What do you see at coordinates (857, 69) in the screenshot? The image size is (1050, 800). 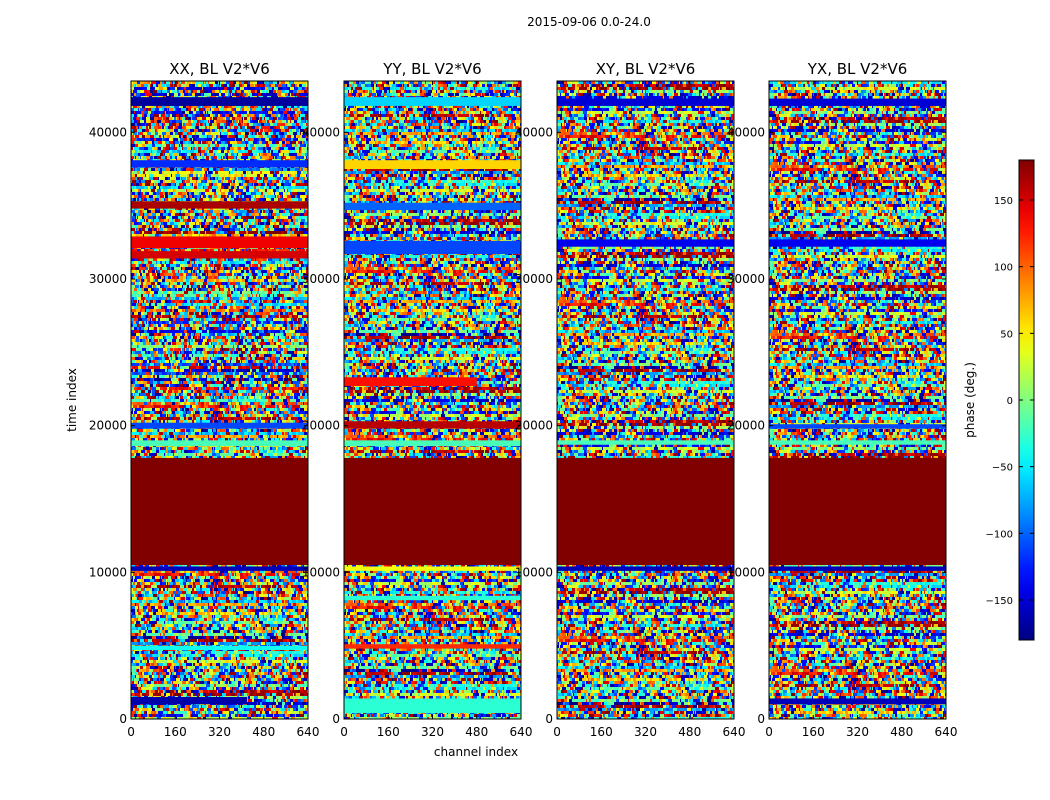 I see `panel-title: YX, BL V2*V6` at bounding box center [857, 69].